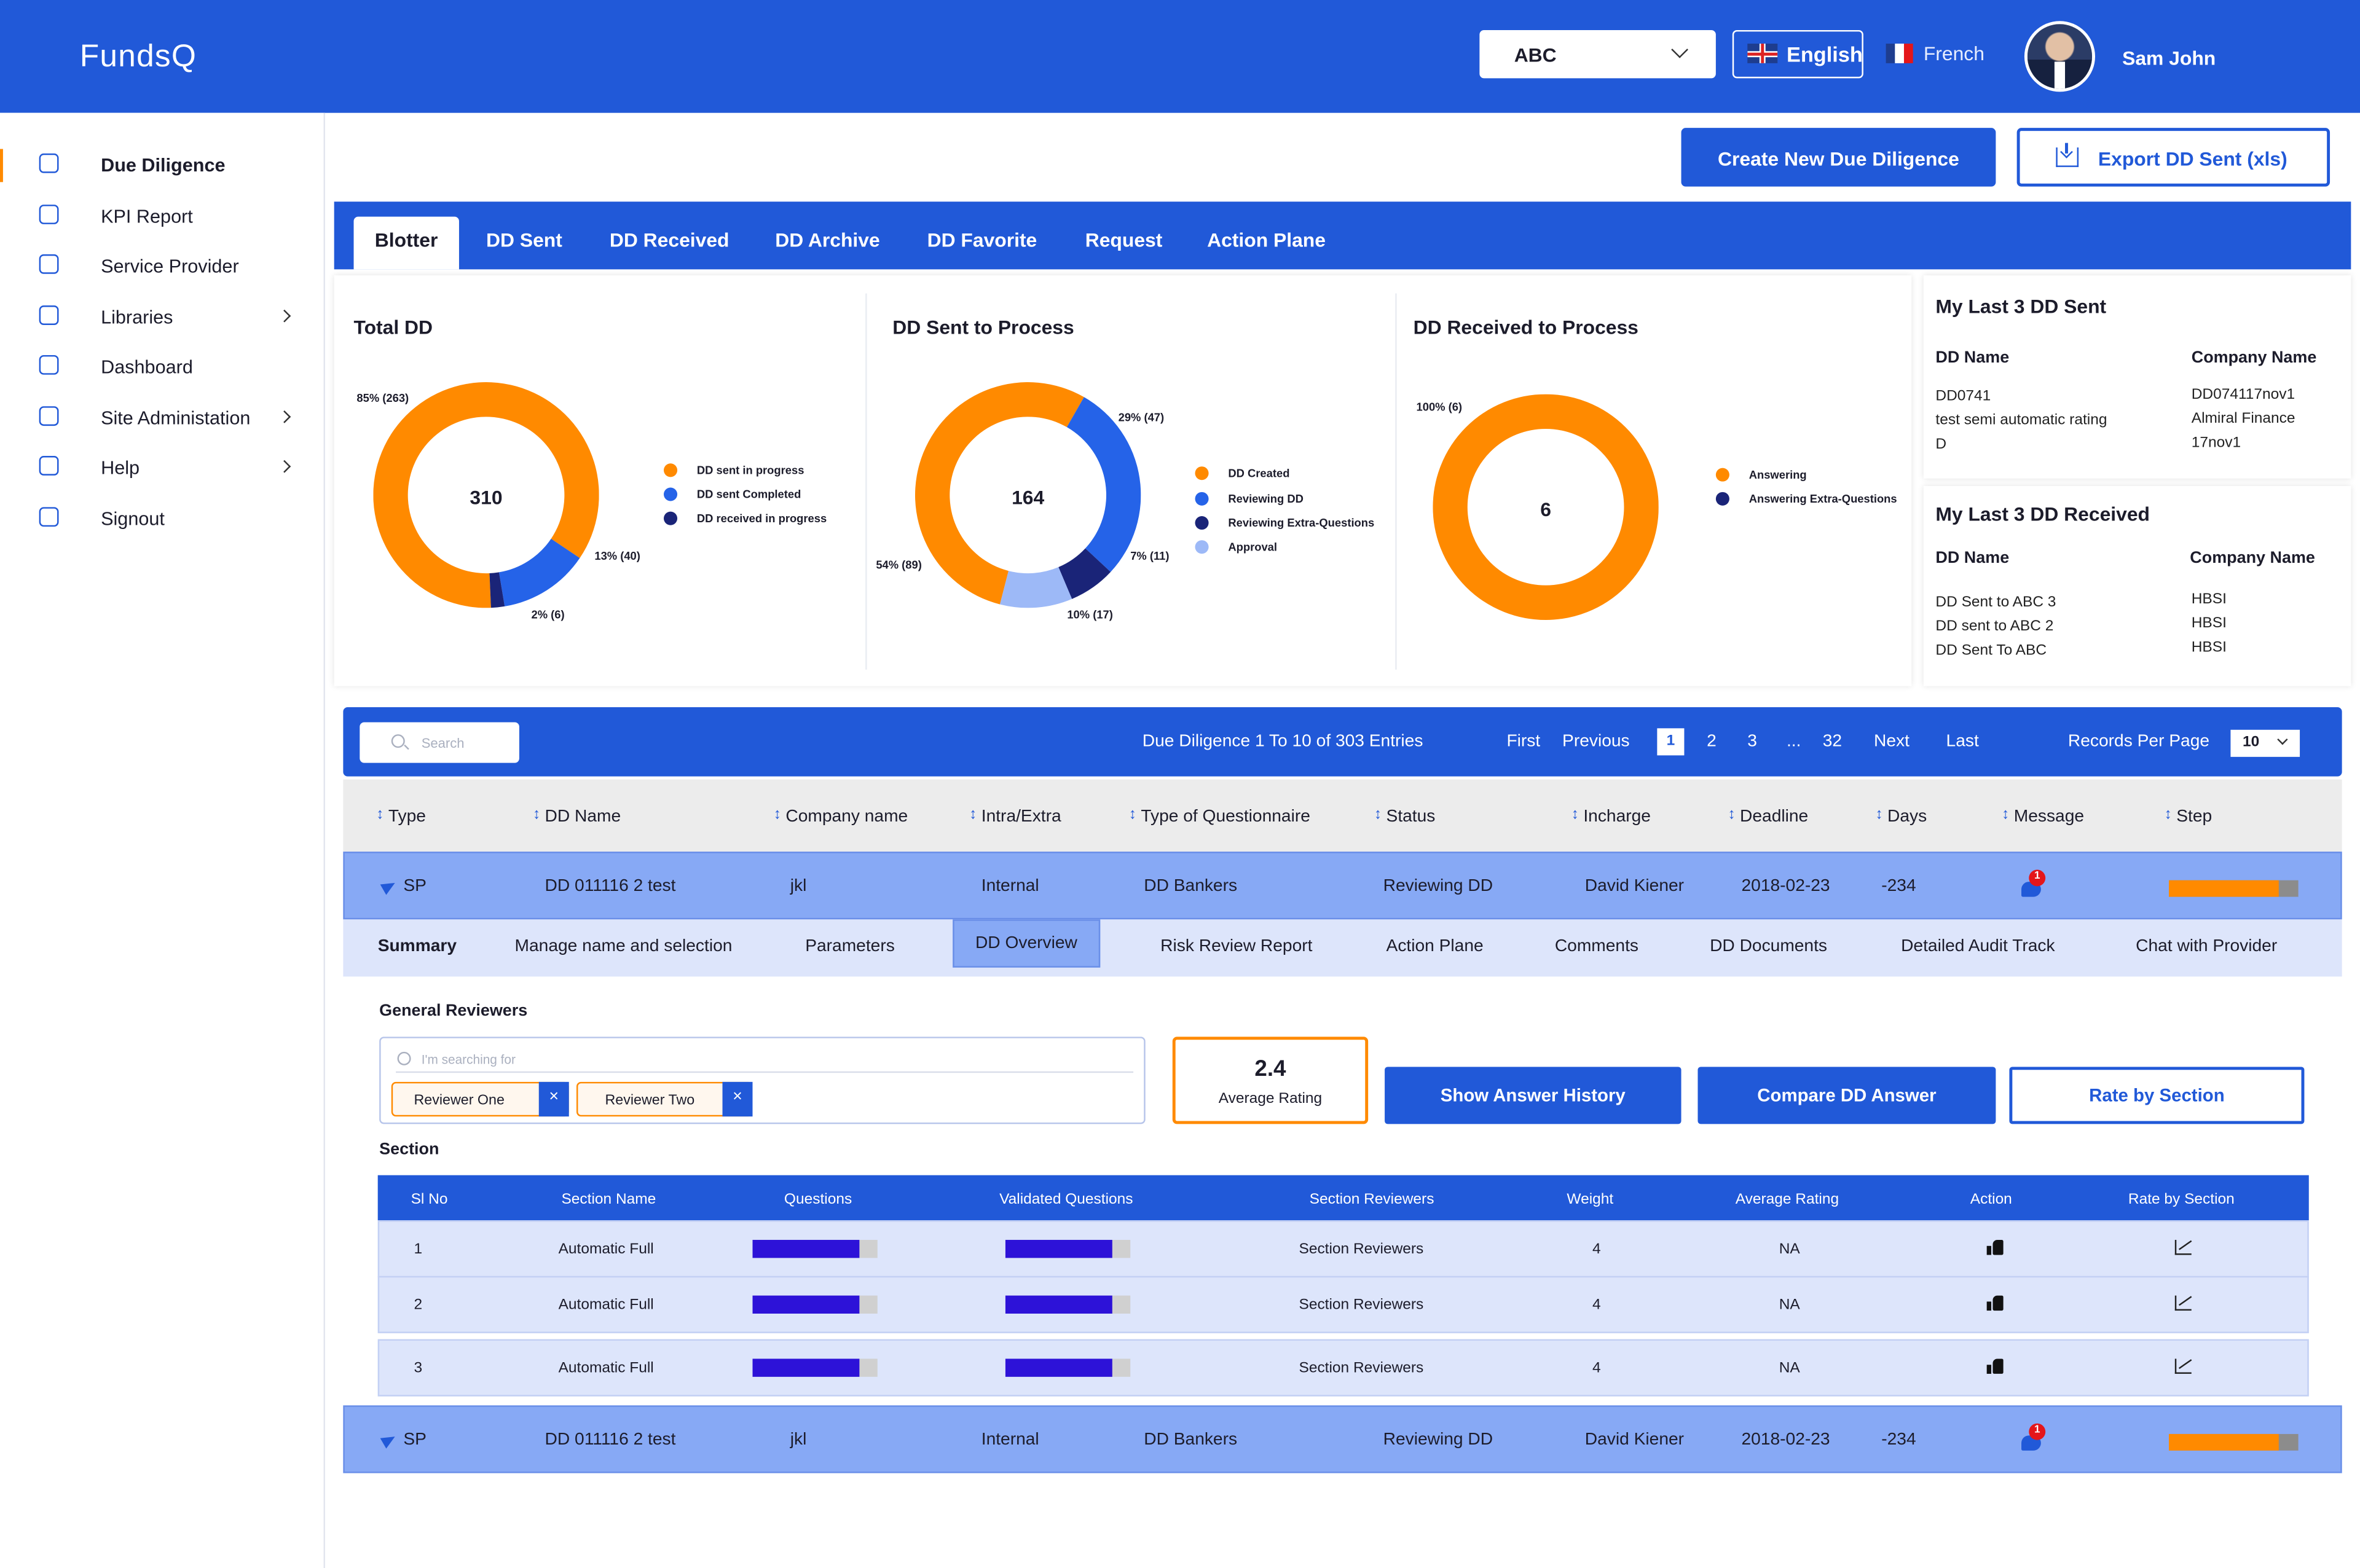  What do you see at coordinates (163, 418) in the screenshot?
I see `sidebar-item-site-administation: Site Administation` at bounding box center [163, 418].